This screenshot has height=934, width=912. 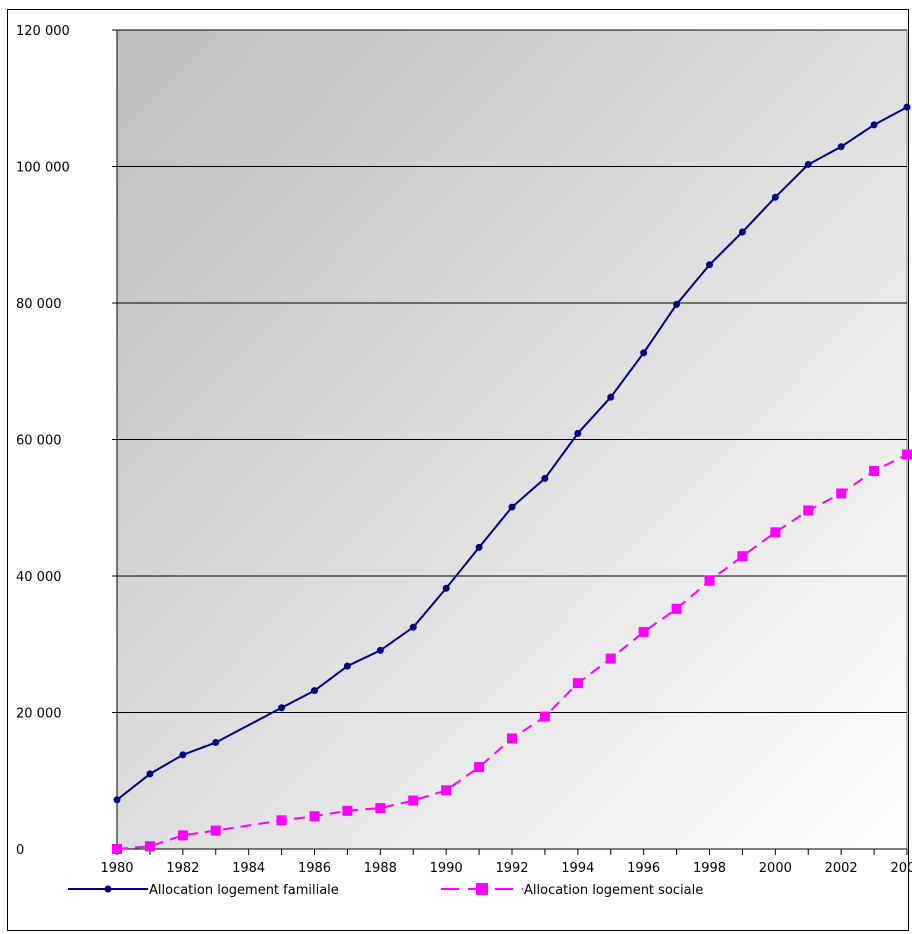 I want to click on x-tick-label: 1992, so click(x=511, y=868).